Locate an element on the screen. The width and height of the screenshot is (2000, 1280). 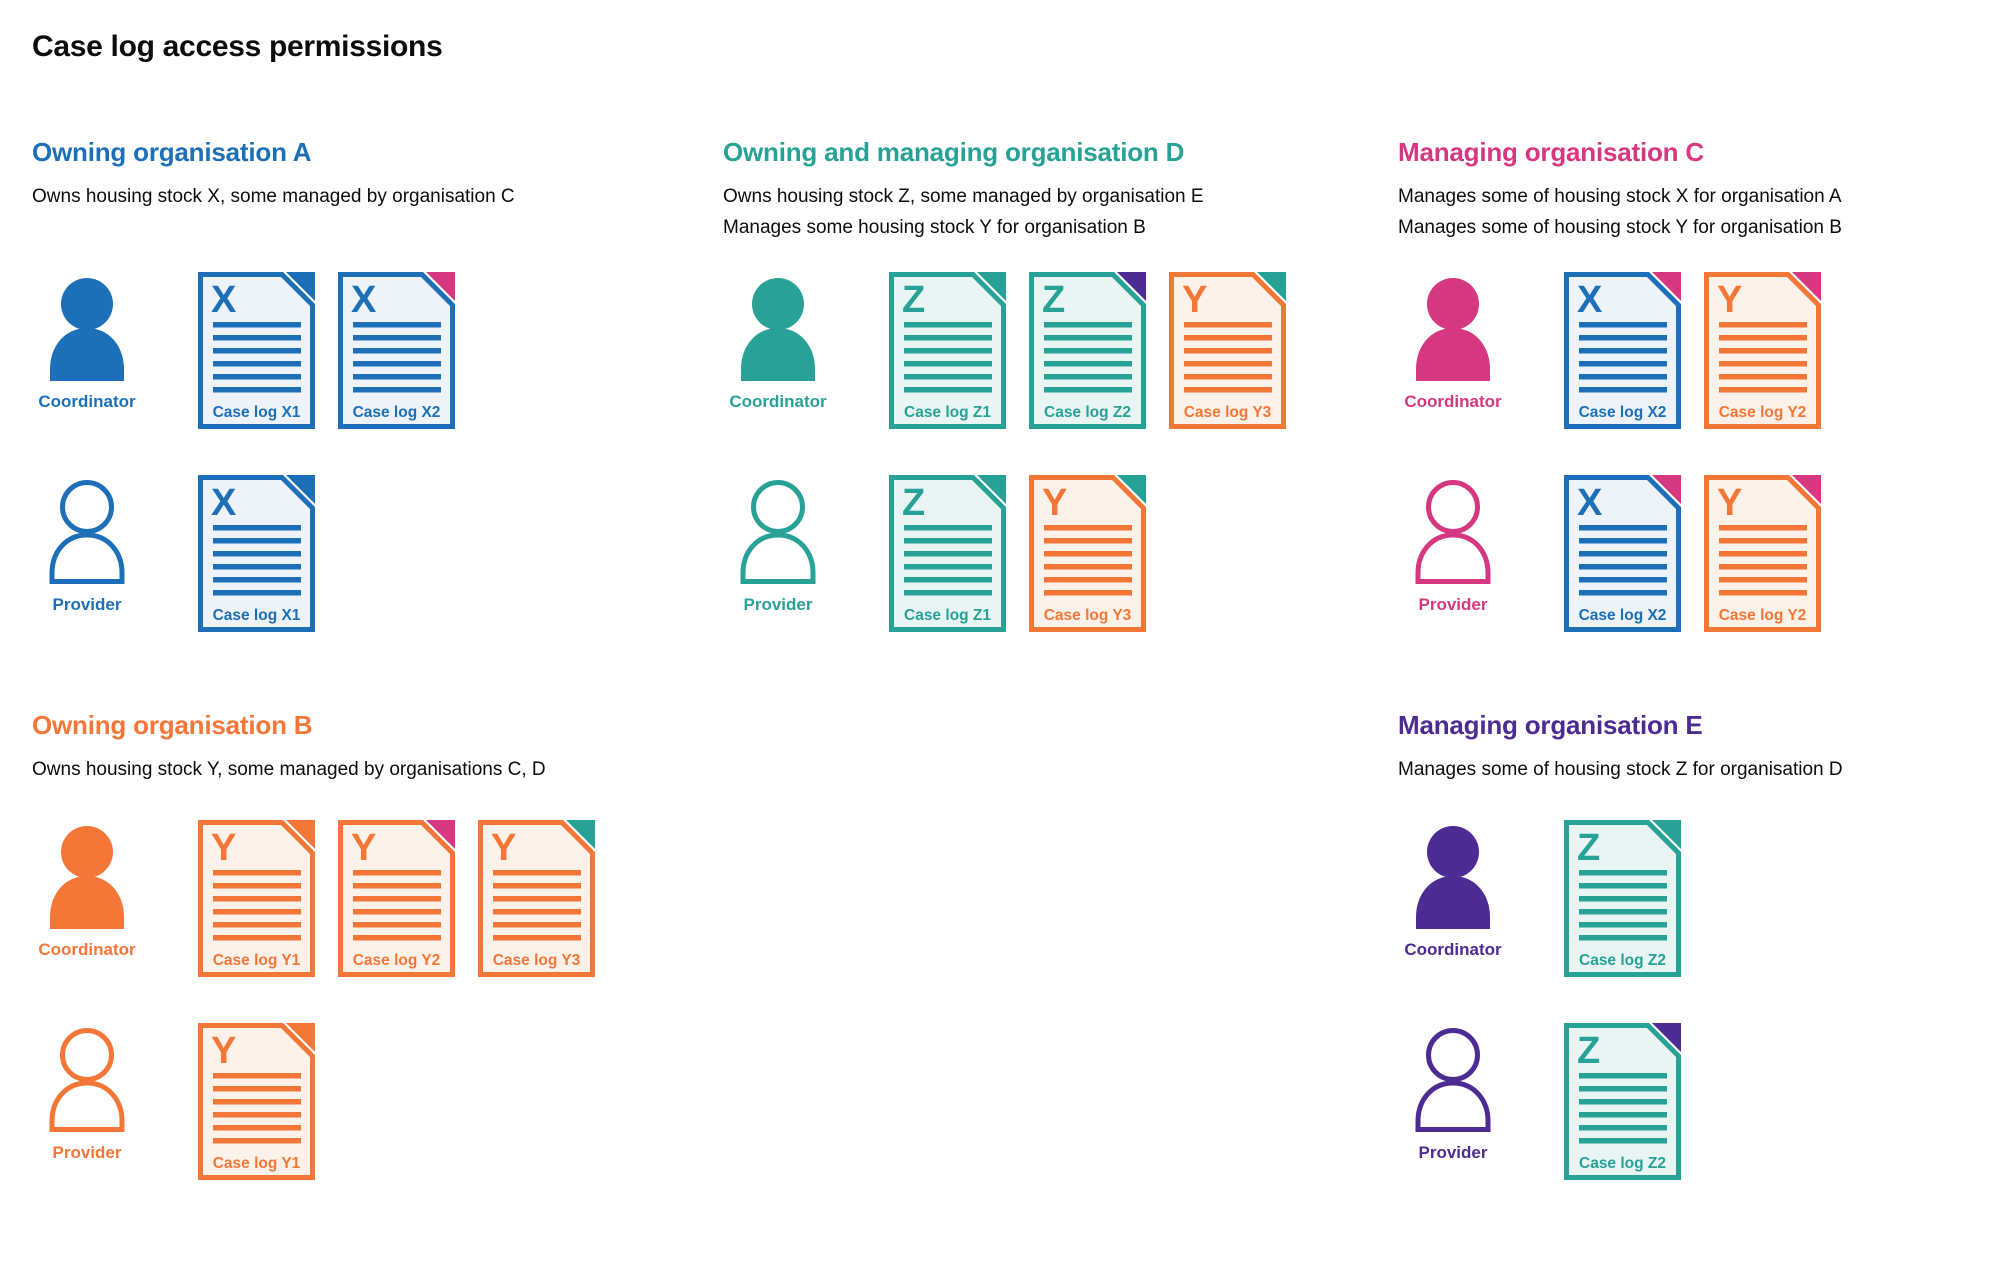
permission-row: Provider Z Case log Z2 is located at coordinates (1539, 1101).